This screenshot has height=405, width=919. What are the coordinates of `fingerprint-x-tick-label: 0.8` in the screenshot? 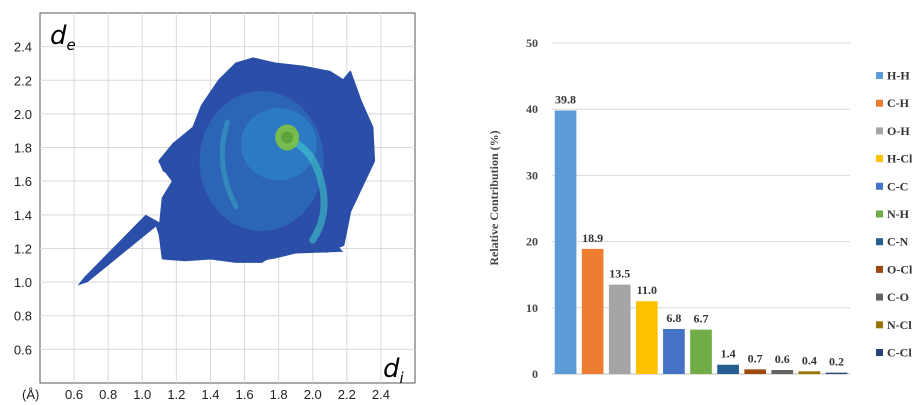 It's located at (108, 394).